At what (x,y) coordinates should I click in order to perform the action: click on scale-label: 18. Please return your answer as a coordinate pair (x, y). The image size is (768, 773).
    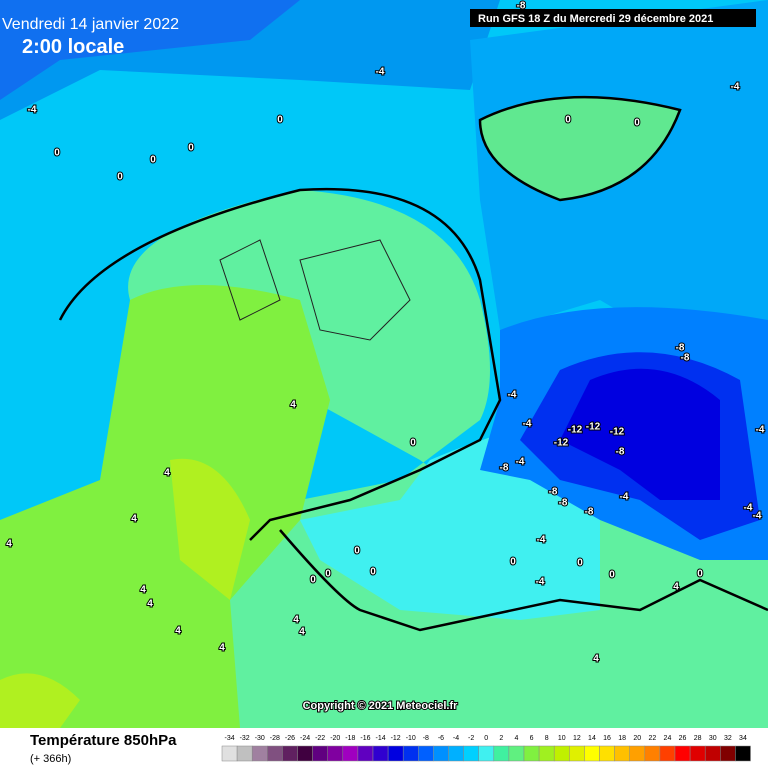
    Looking at the image, I should click on (622, 738).